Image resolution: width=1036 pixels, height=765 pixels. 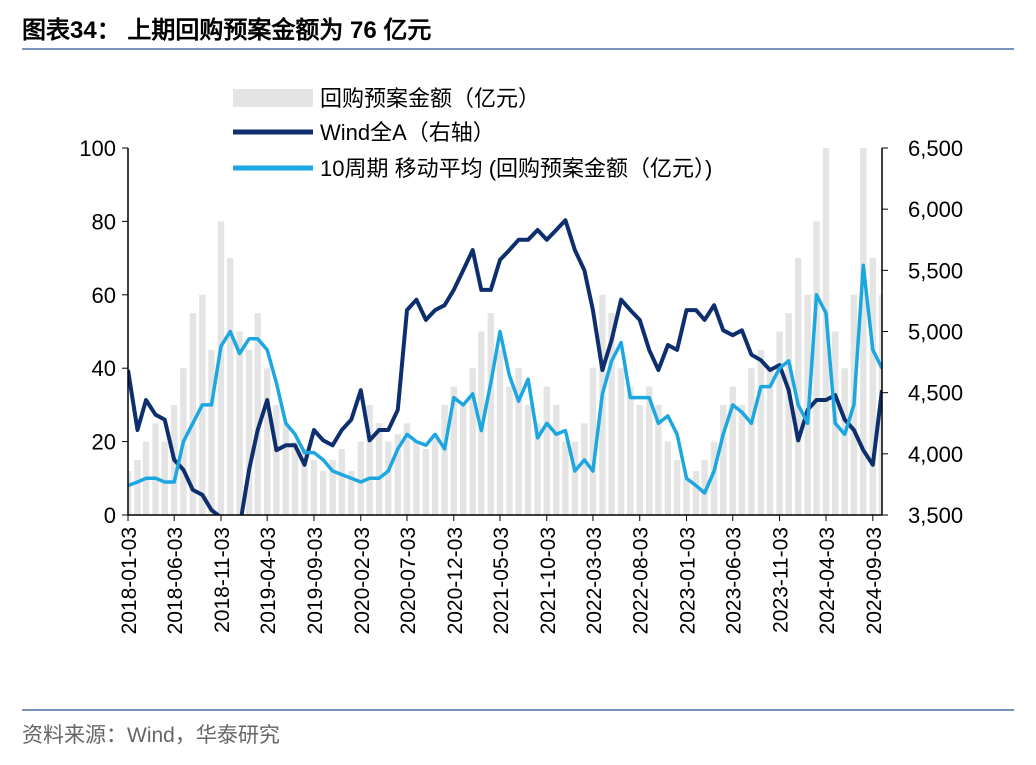 I want to click on x-tick-label: 2019-09-03, so click(x=315, y=580).